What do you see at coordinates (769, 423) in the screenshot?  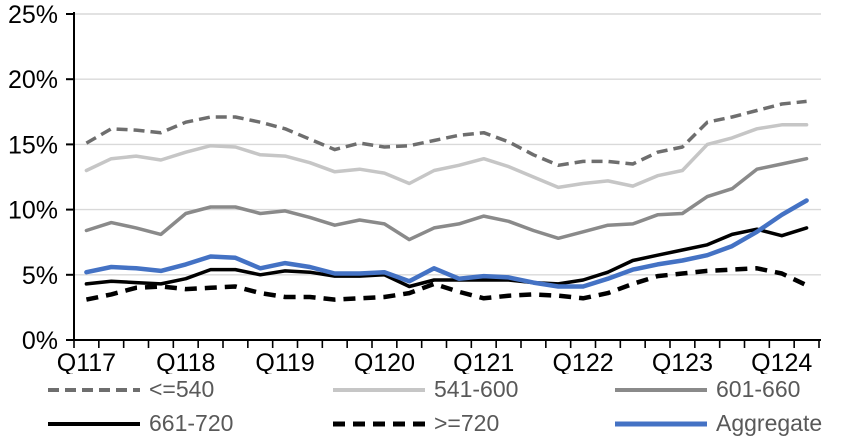 I see `legend-label: Aggregate` at bounding box center [769, 423].